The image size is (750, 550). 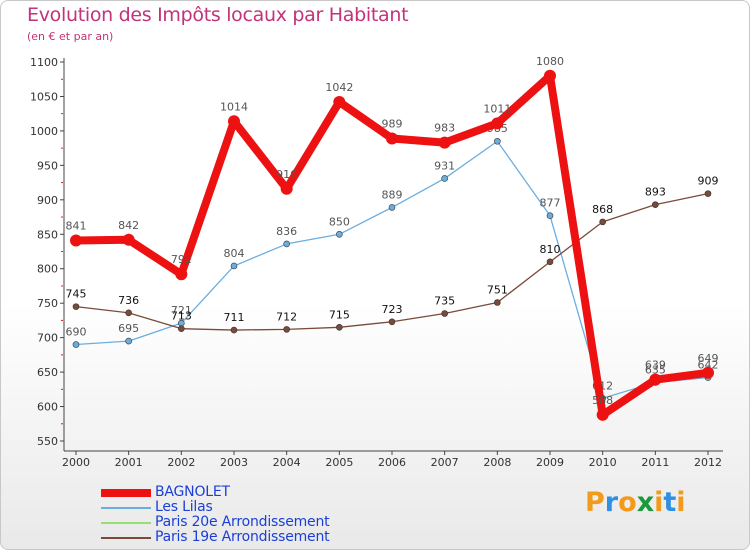 I want to click on y-tick-label: 800, so click(x=47, y=269).